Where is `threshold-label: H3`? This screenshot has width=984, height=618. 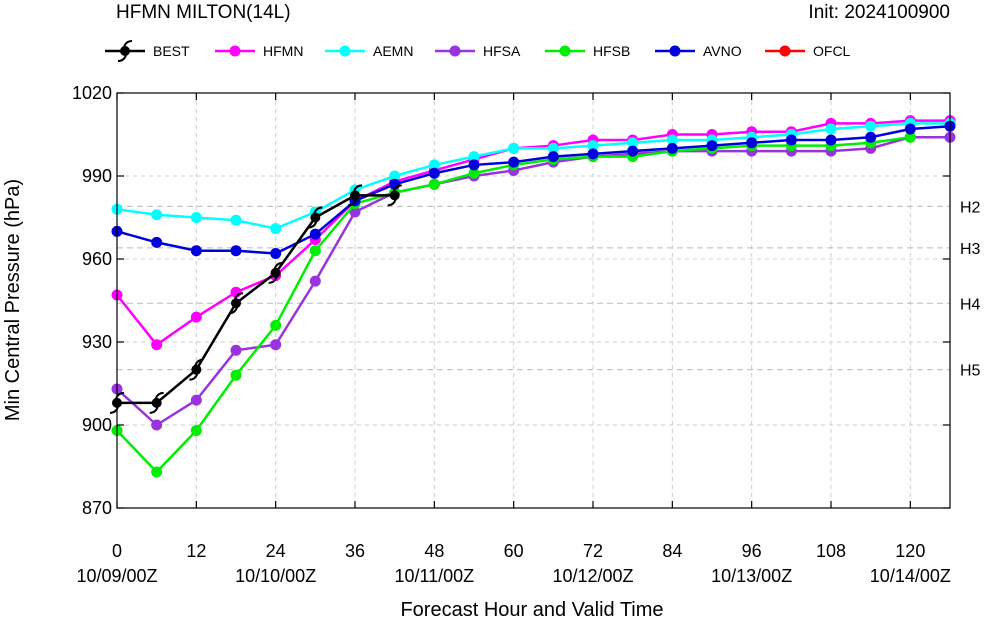
threshold-label: H3 is located at coordinates (970, 249).